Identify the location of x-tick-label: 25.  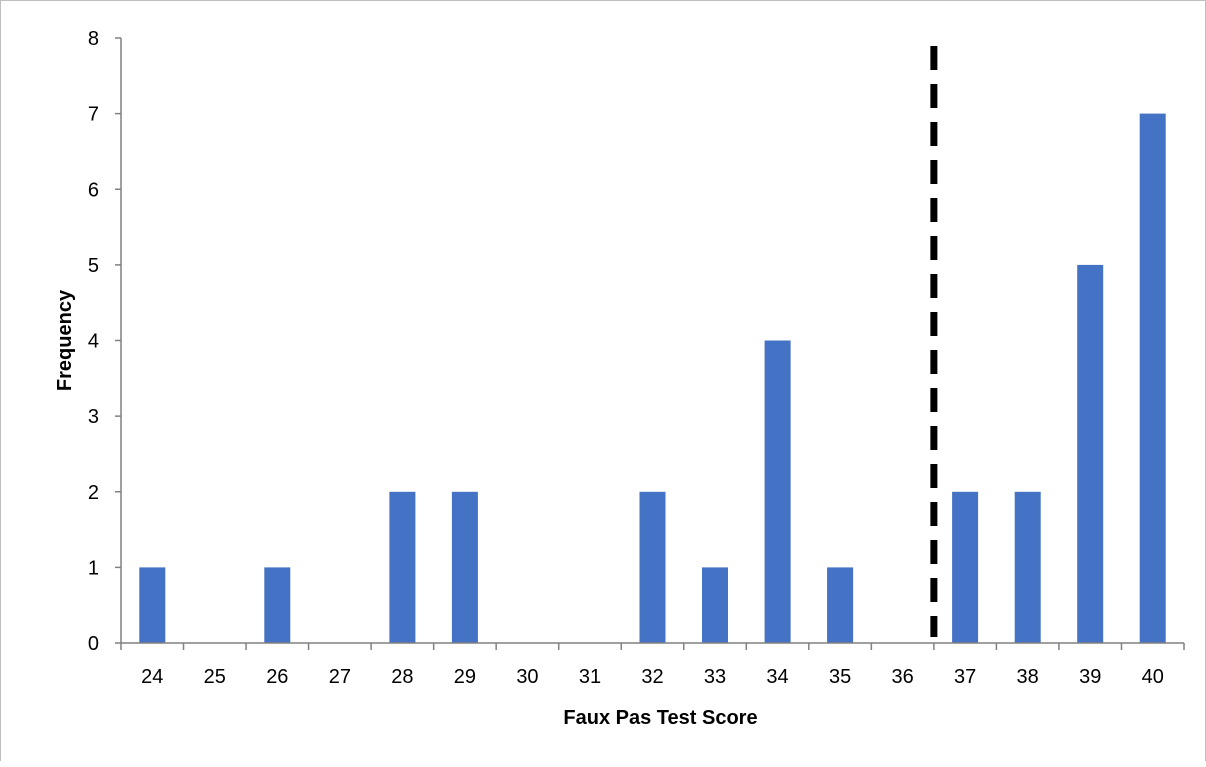
(215, 677).